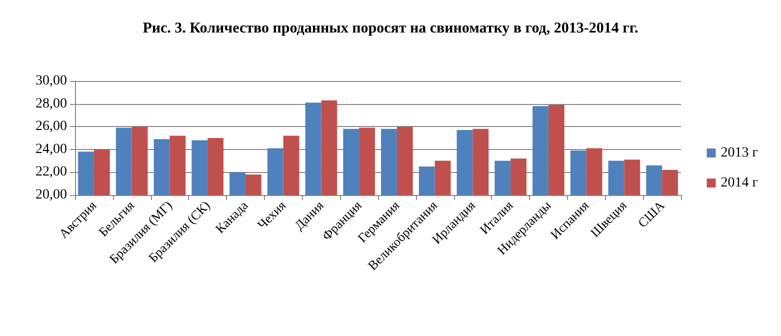 The width and height of the screenshot is (781, 336). I want to click on y-tick-label: 24,00, so click(51, 149).